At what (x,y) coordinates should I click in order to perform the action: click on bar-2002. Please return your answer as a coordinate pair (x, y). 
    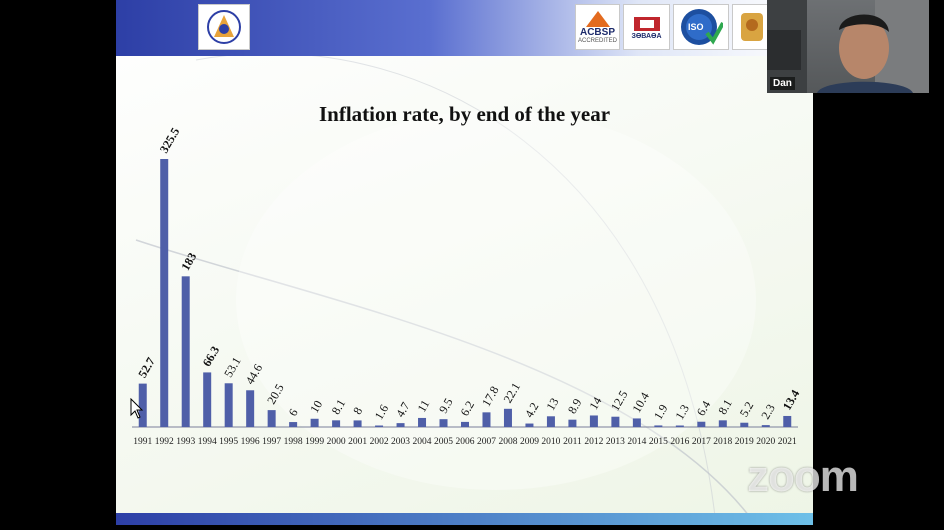
    Looking at the image, I should click on (379, 426).